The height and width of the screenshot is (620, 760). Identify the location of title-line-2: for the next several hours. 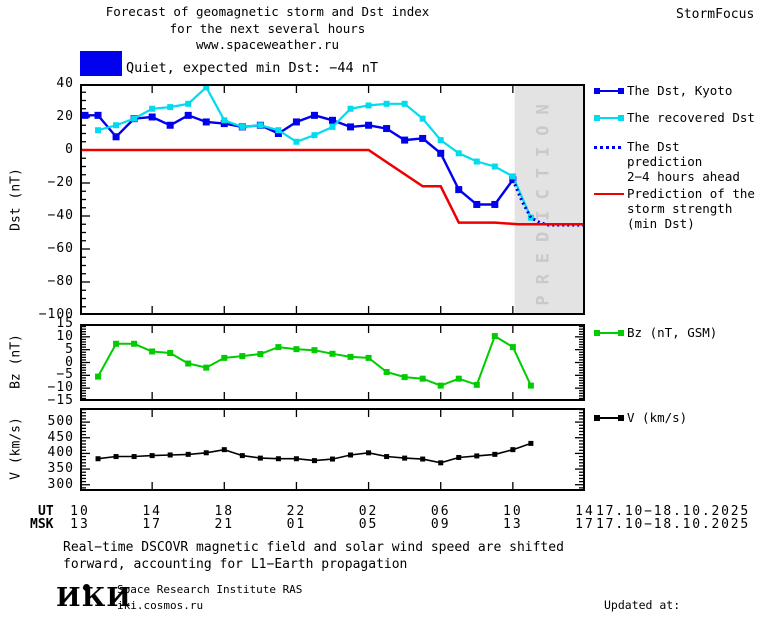
(267, 28).